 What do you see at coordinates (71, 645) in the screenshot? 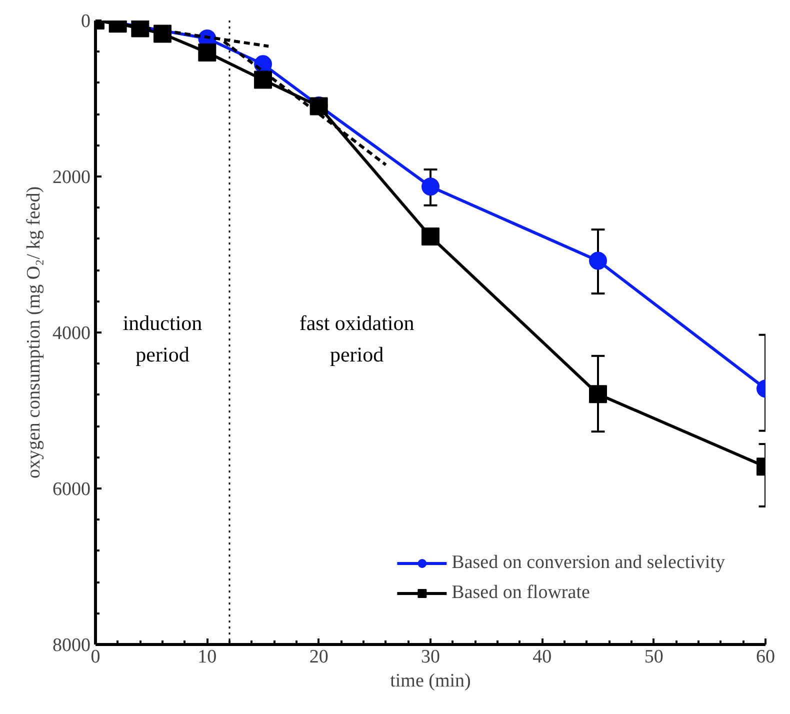
I see `y-tick-label: 8000` at bounding box center [71, 645].